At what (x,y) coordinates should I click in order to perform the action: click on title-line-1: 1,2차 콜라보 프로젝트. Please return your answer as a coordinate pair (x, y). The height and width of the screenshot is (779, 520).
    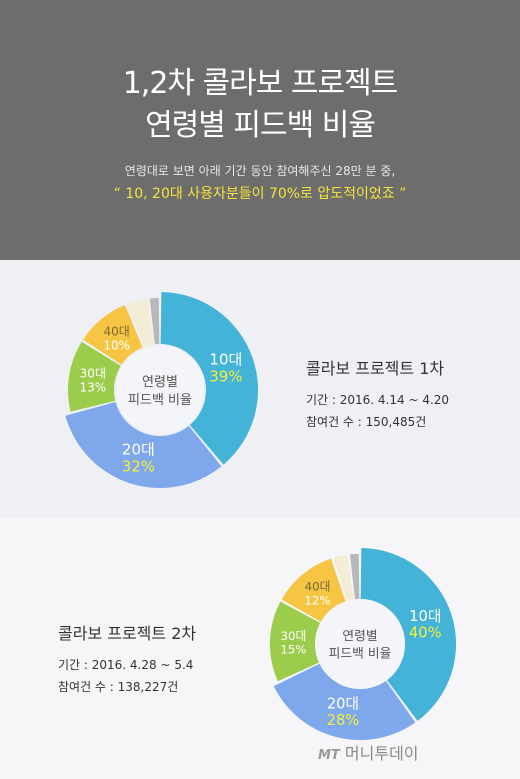
    Looking at the image, I should click on (260, 83).